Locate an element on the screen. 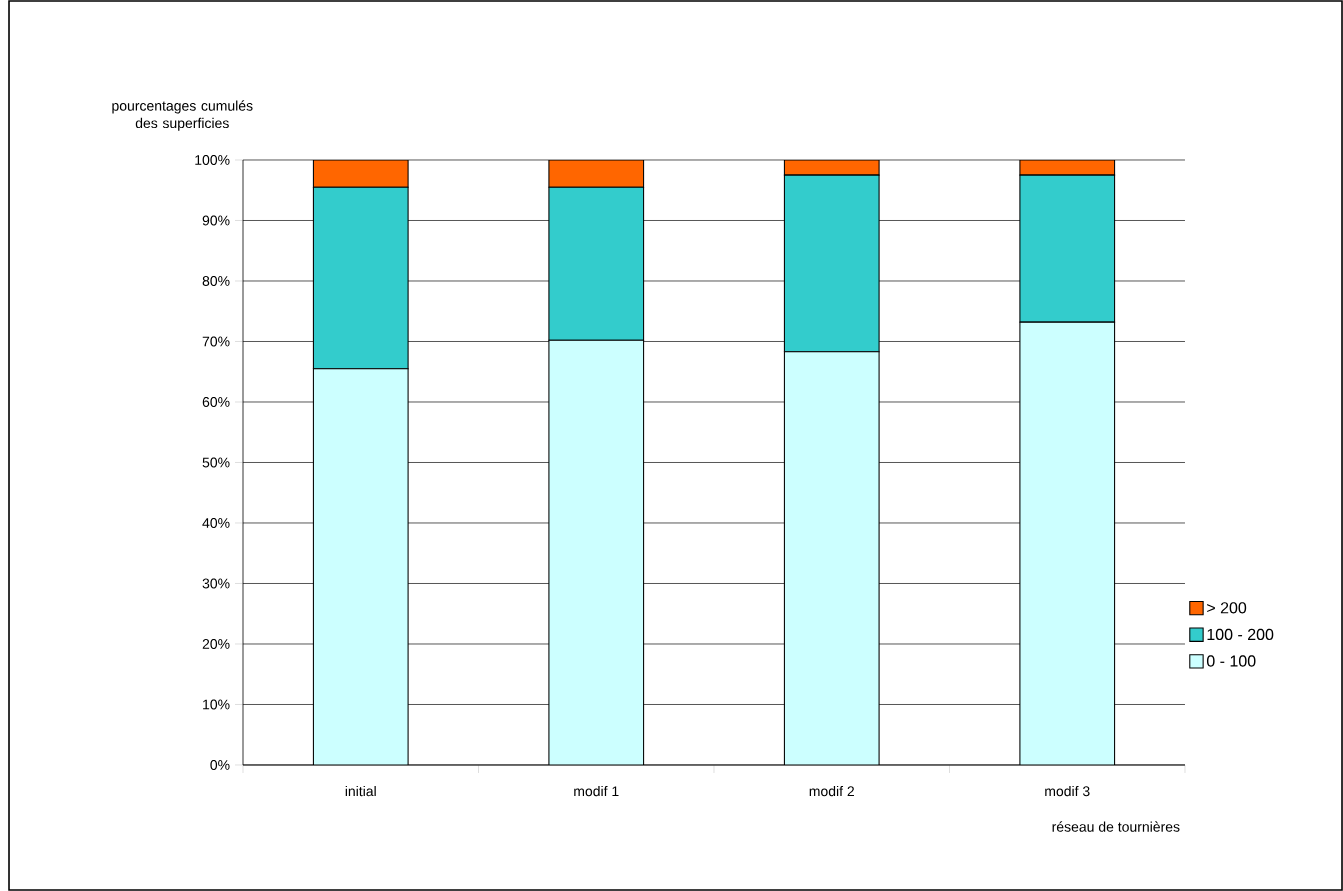 The width and height of the screenshot is (1343, 891). x-tick-label: modif 3 is located at coordinates (1067, 791).